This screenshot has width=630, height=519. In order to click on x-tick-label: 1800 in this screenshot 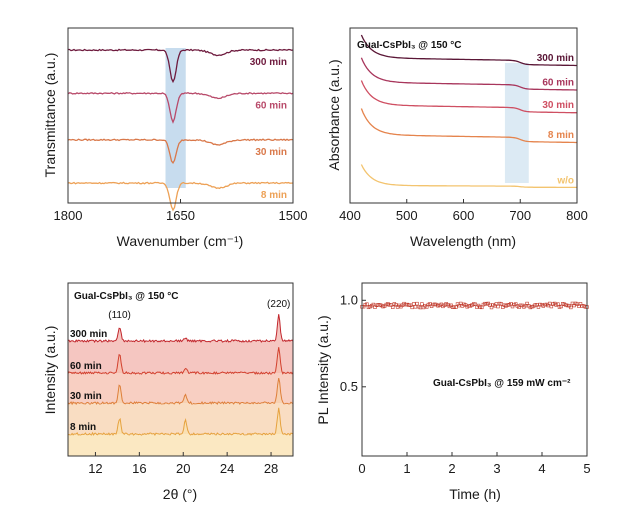, I will do `click(68, 215)`.